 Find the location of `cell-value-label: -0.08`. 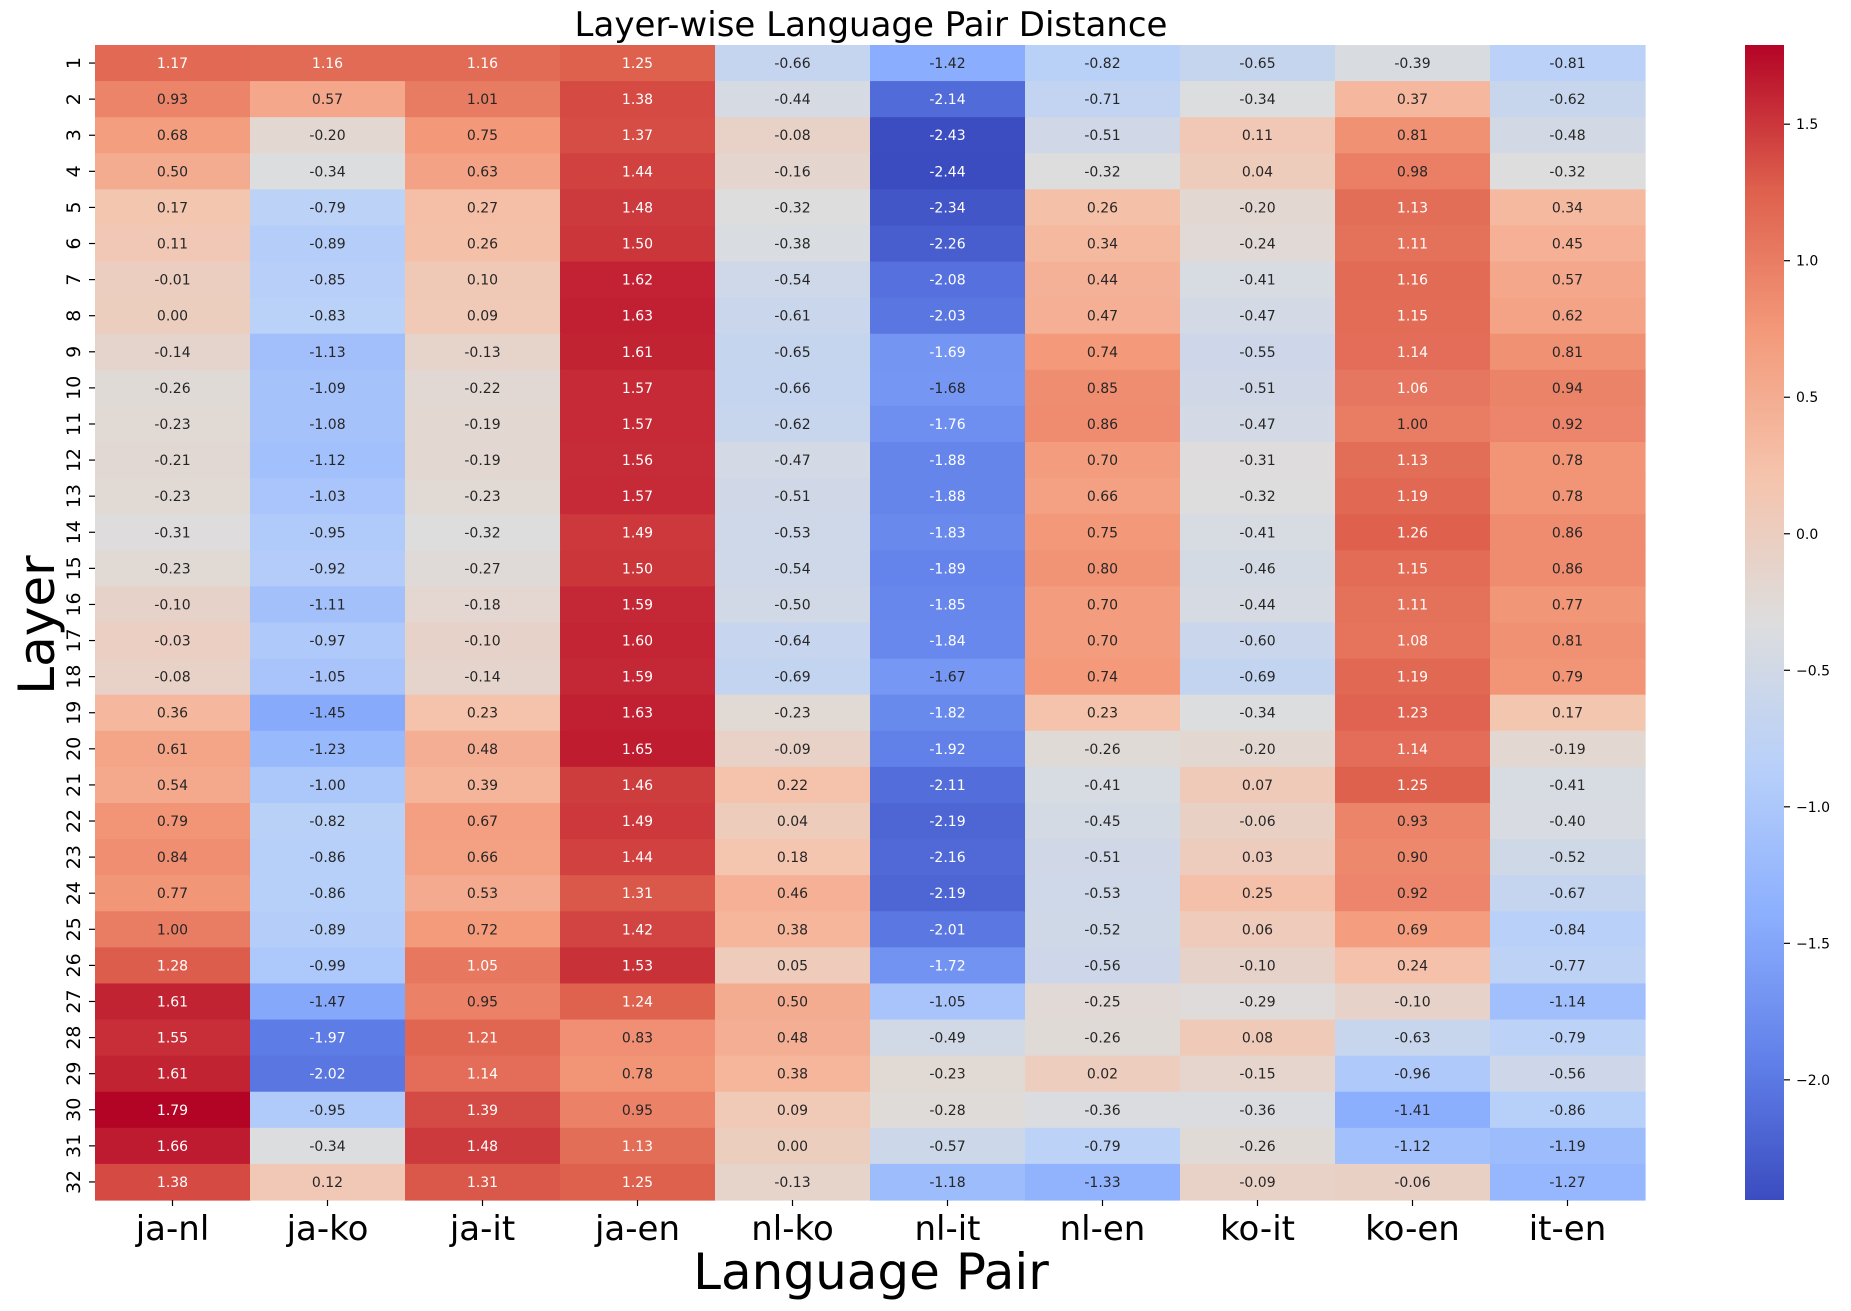

cell-value-label: -0.08 is located at coordinates (792, 136).